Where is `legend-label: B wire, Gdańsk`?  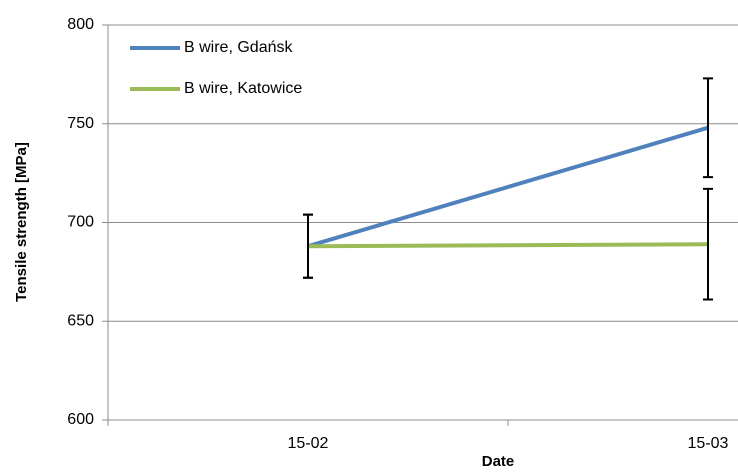 legend-label: B wire, Gdańsk is located at coordinates (238, 47).